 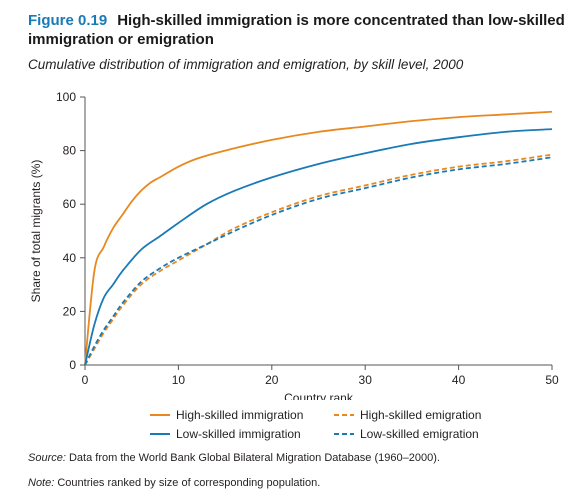 What do you see at coordinates (47, 458) in the screenshot?
I see `source-label: Source:` at bounding box center [47, 458].